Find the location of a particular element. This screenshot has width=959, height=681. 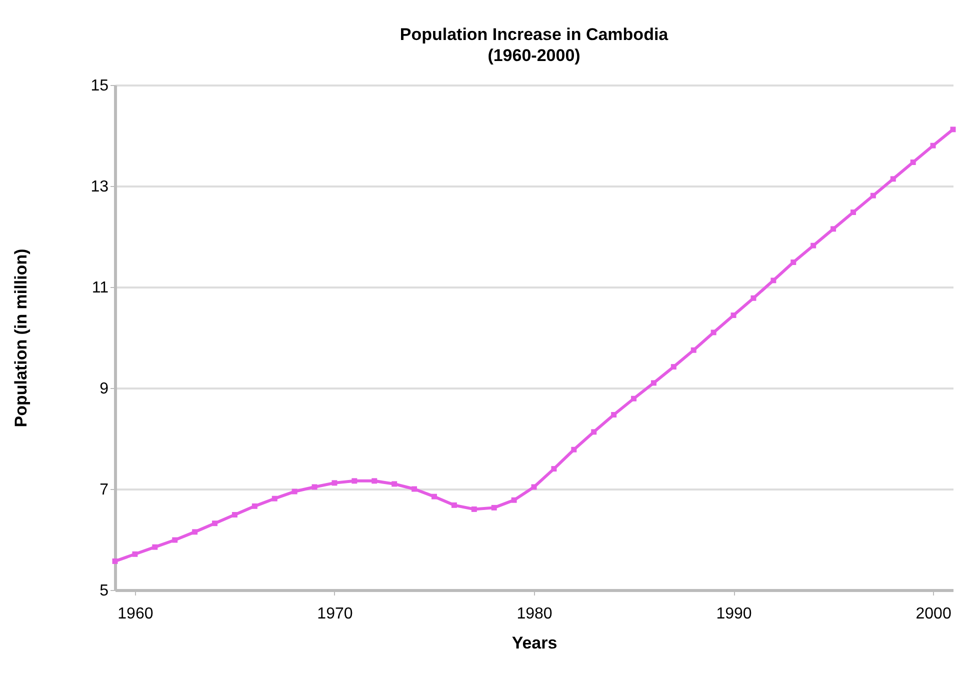

y-tick-label: 7 is located at coordinates (104, 490).